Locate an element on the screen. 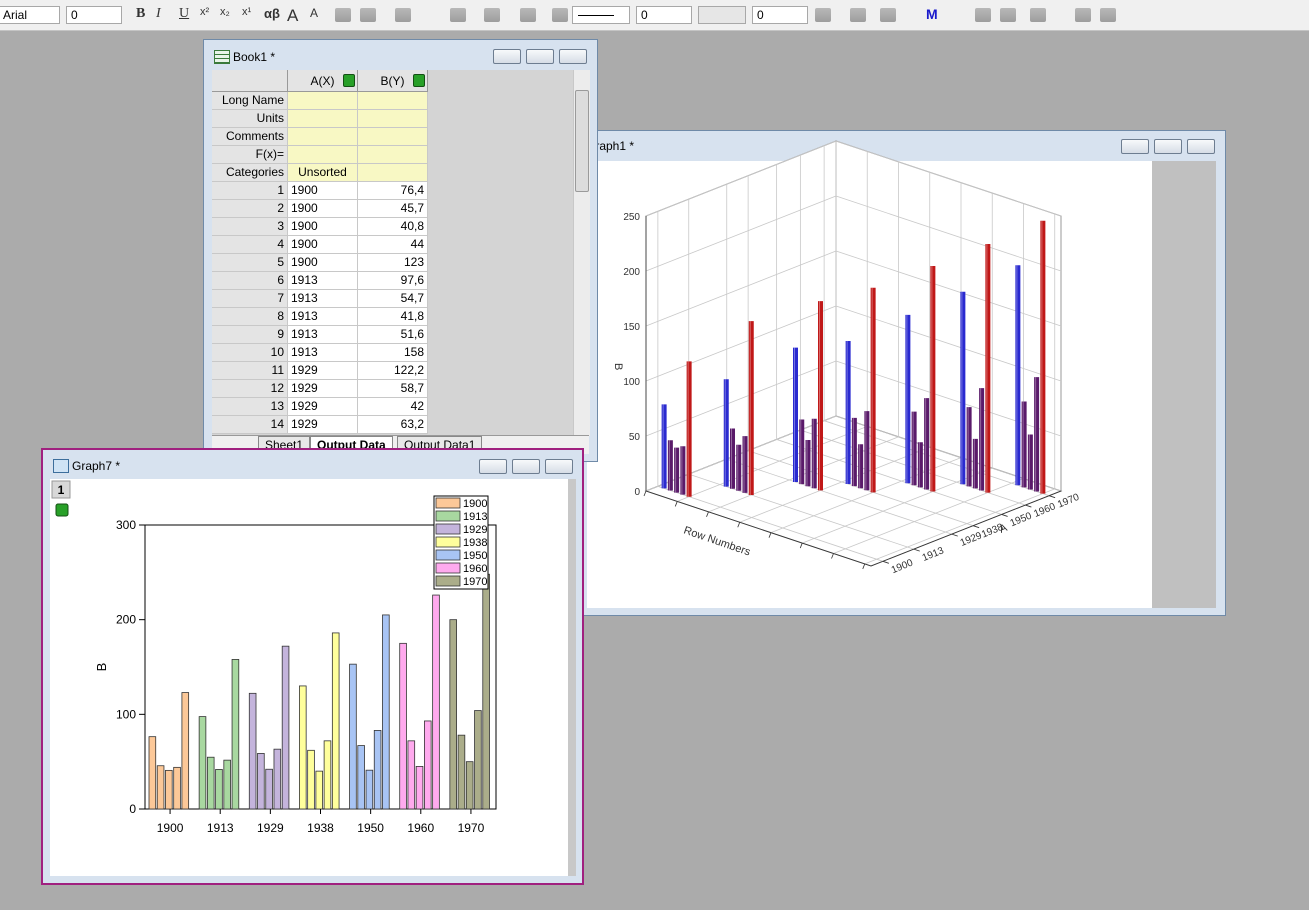 This screenshot has width=1309, height=910. data-cell: 45,7 is located at coordinates (393, 209).